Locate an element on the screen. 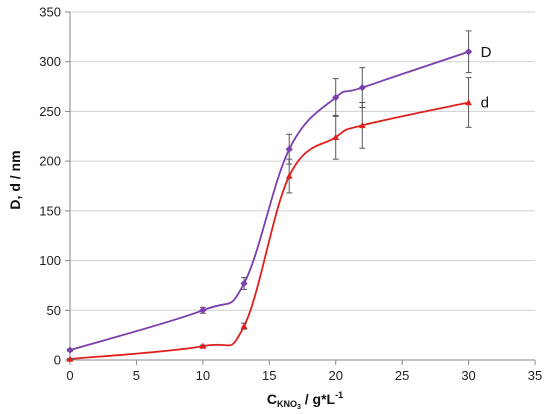 This screenshot has height=414, width=550. xtick-label-30: 30 is located at coordinates (468, 375).